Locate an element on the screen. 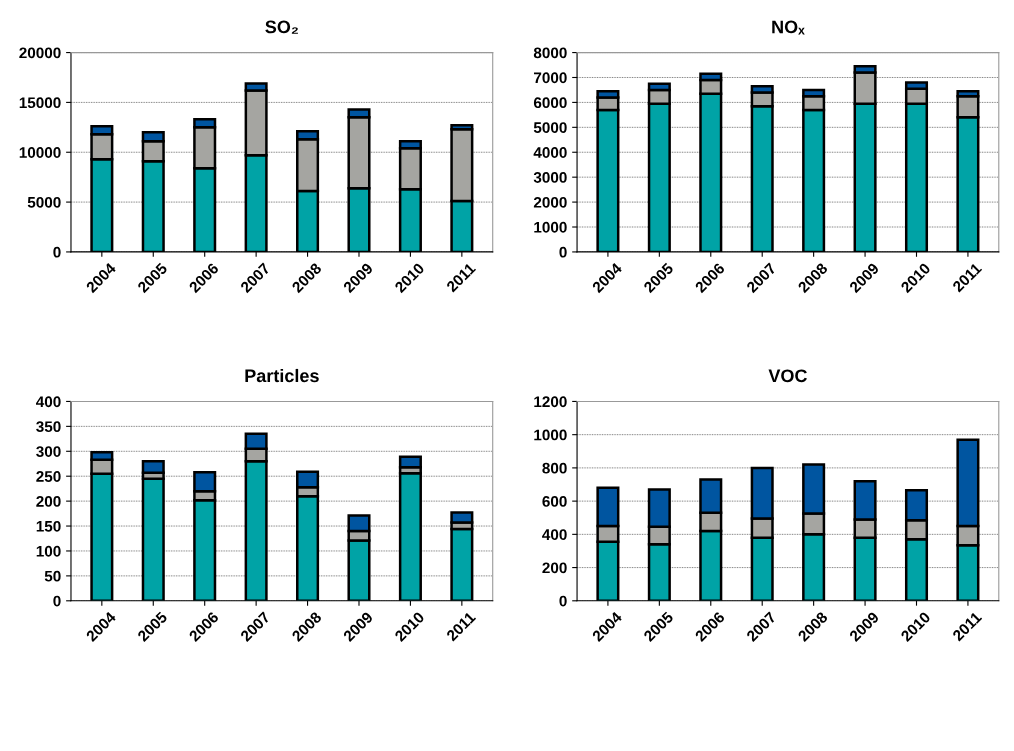  y-tick-label: 100 is located at coordinates (48, 551).